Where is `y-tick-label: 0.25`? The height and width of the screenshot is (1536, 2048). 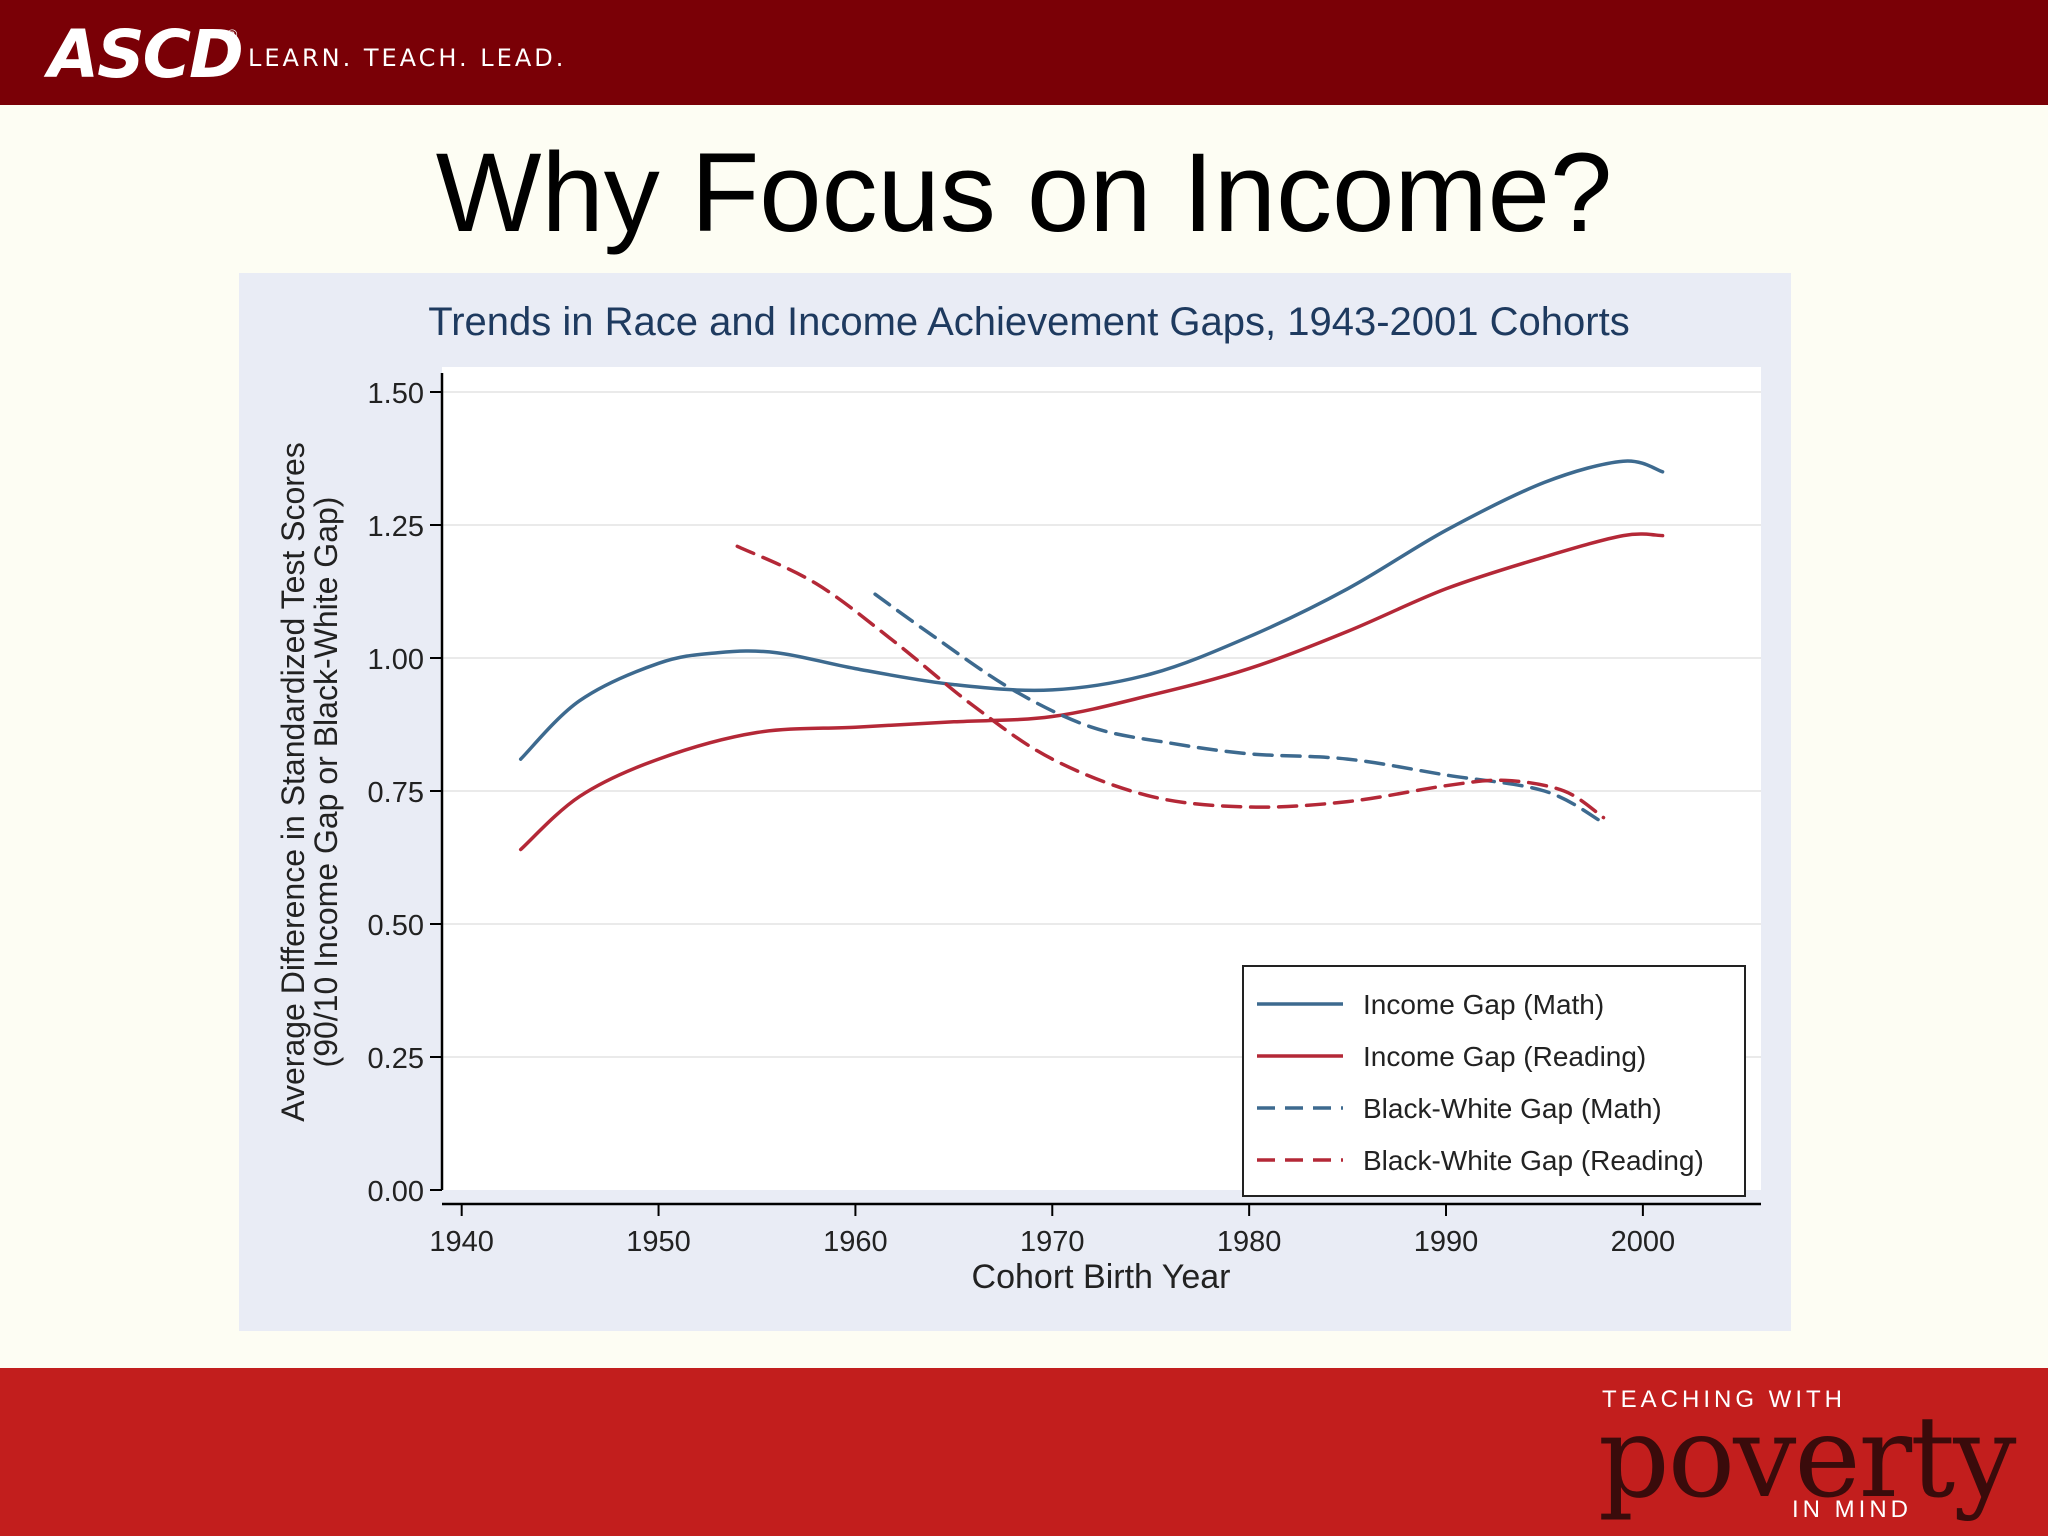 y-tick-label: 0.25 is located at coordinates (396, 1059).